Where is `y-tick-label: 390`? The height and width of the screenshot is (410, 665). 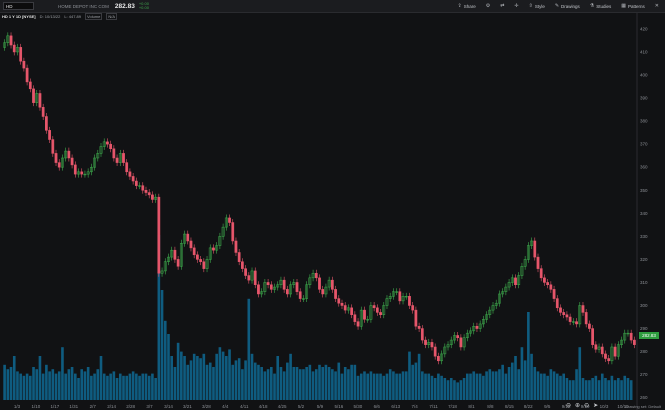
y-tick-label: 390 is located at coordinates (644, 98).